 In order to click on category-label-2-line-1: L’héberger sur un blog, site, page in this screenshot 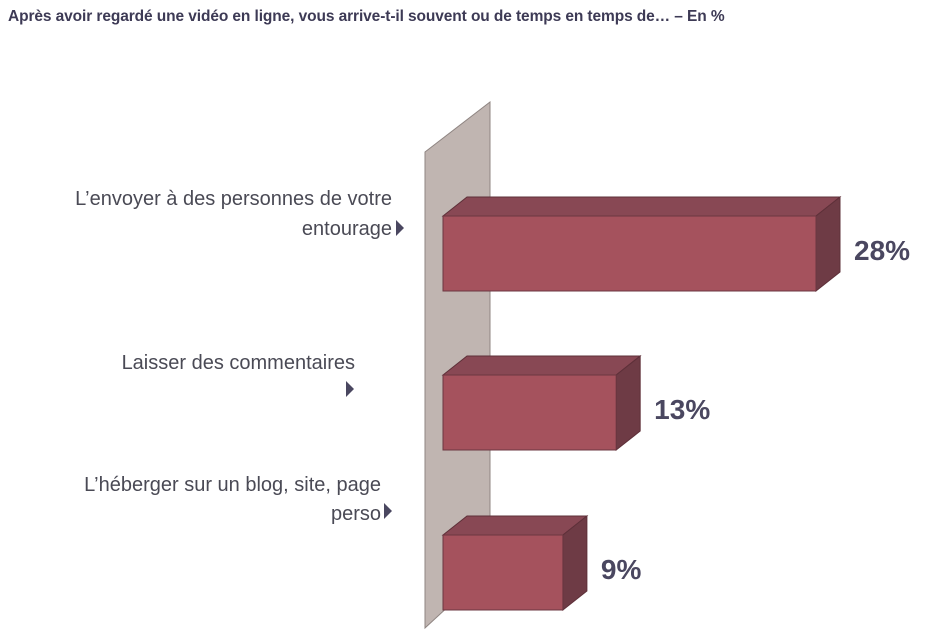, I will do `click(232, 485)`.